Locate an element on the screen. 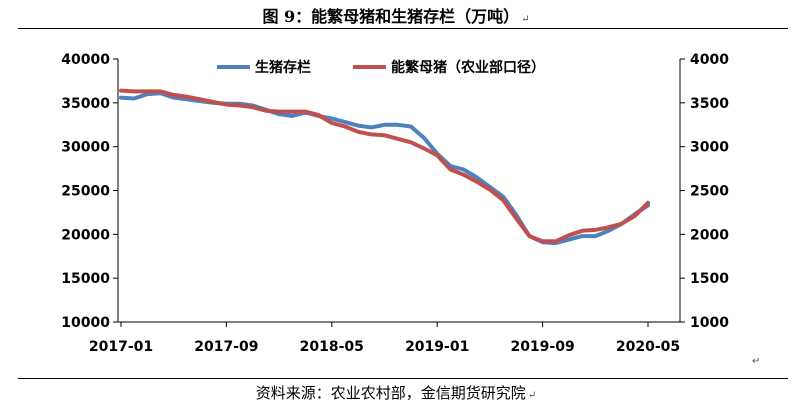 The width and height of the screenshot is (792, 406). source-text: 资料来源：农业农村部，金信期货研究院 is located at coordinates (390, 393).